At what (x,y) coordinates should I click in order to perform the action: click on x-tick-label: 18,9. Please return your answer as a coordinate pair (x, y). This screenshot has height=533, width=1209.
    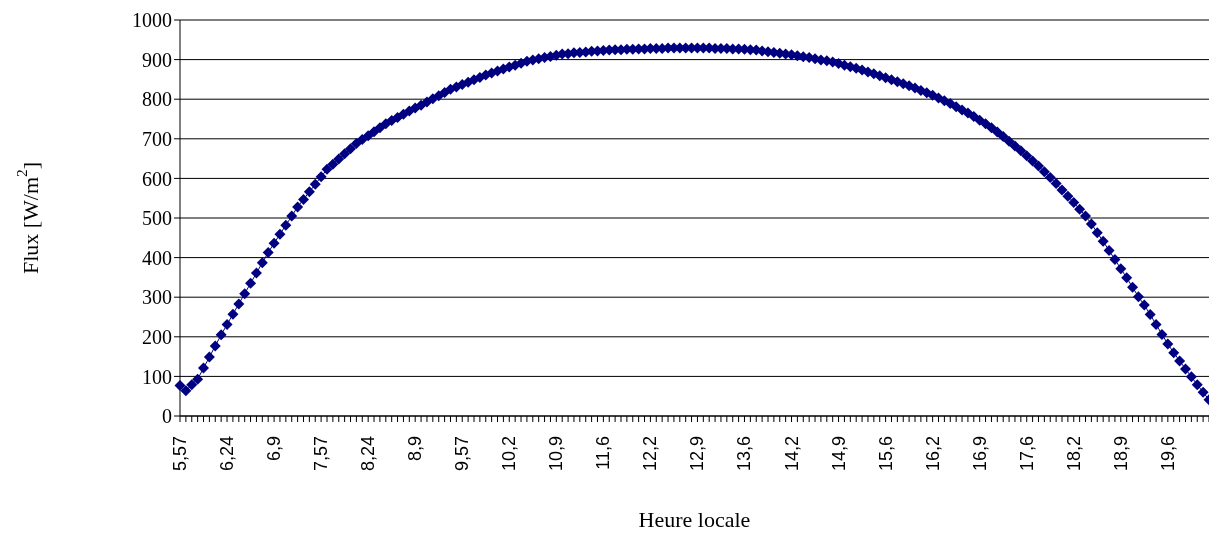
    Looking at the image, I should click on (1120, 454).